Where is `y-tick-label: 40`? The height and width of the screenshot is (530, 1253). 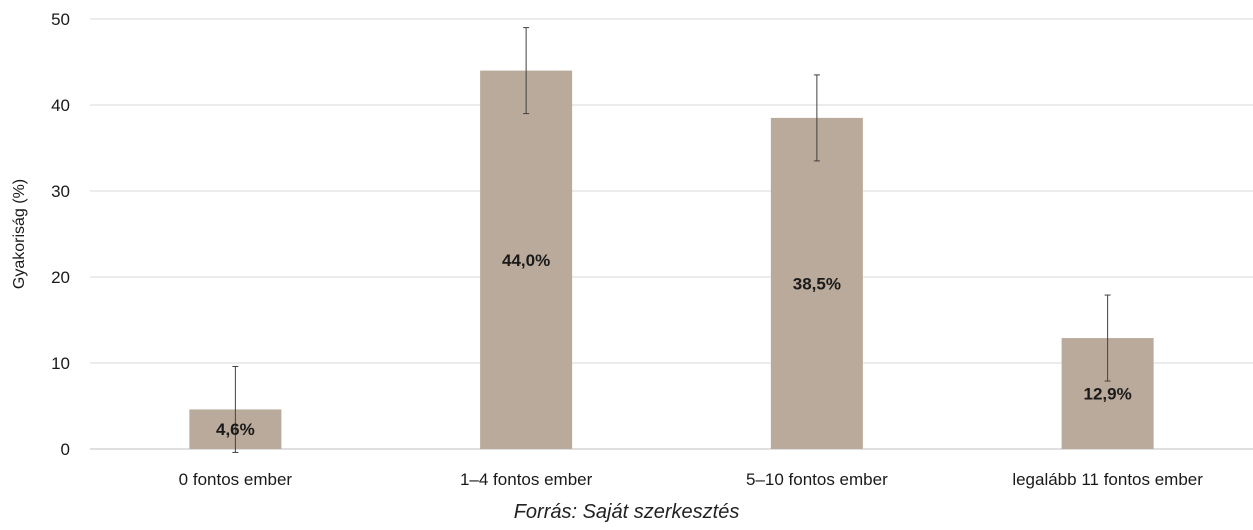
y-tick-label: 40 is located at coordinates (60, 105).